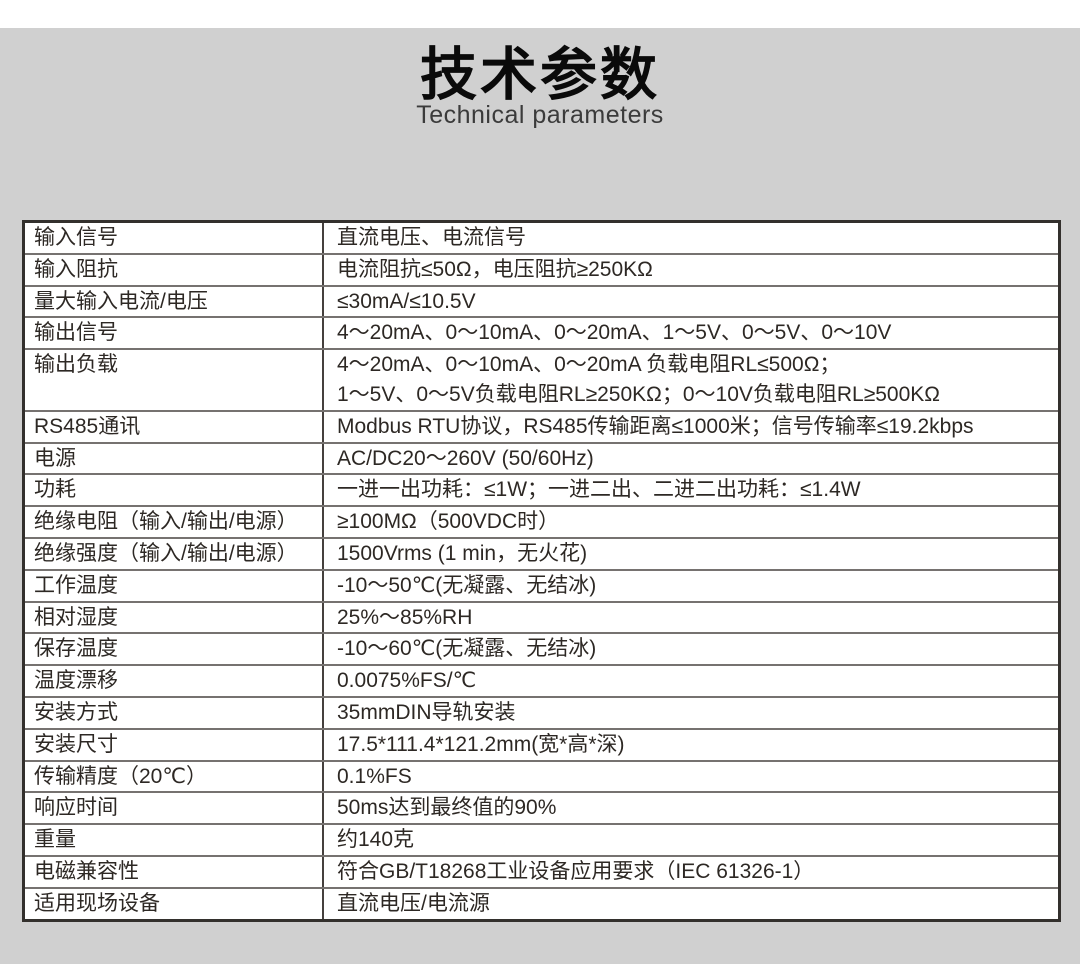  I want to click on param-value-line: 符合GB/T18268工业设备应用要求（IEC 61326-1）, so click(576, 871).